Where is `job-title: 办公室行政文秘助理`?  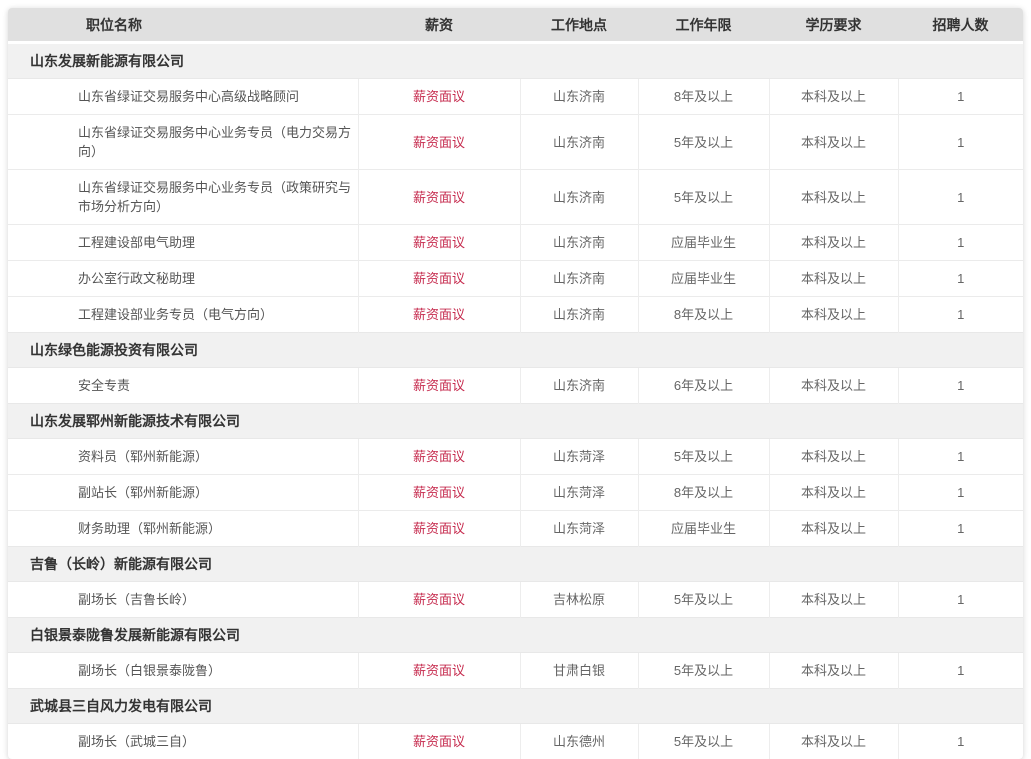 job-title: 办公室行政文秘助理 is located at coordinates (183, 279).